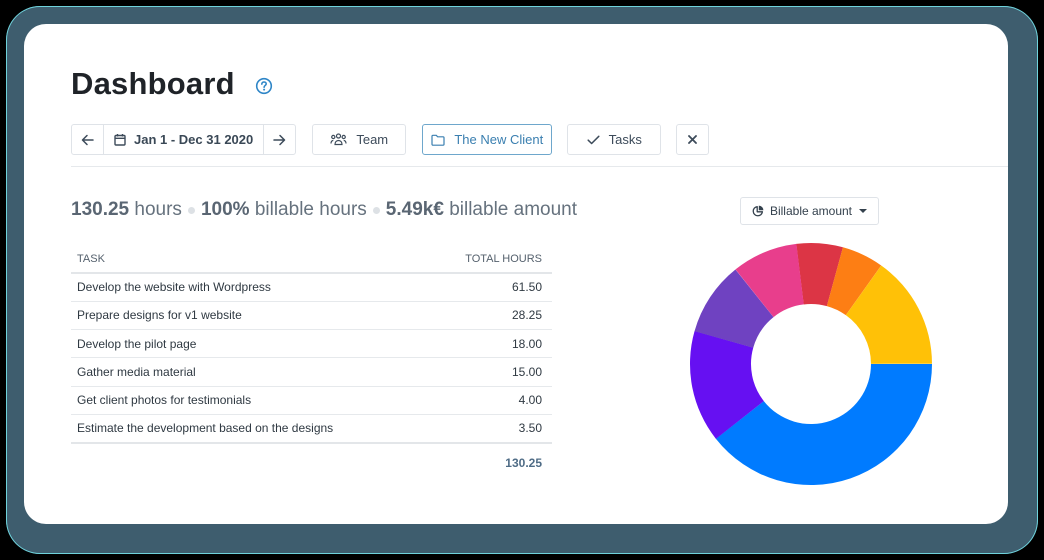  I want to click on chart-metric-label: Billable amount, so click(811, 211).